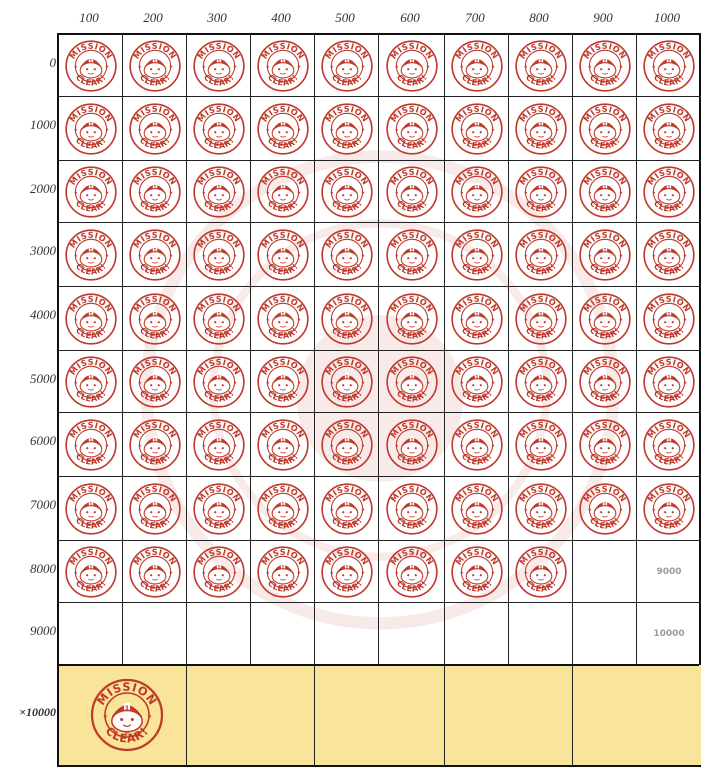  Describe the element at coordinates (667, 17) in the screenshot. I see `column-header: 1000` at that location.